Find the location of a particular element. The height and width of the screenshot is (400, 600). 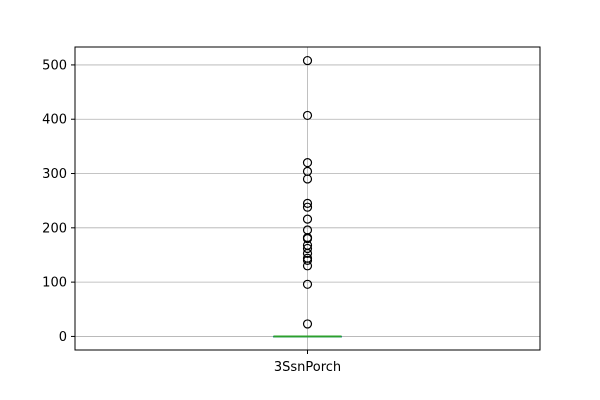

y-tick-label: 500 is located at coordinates (54, 65).